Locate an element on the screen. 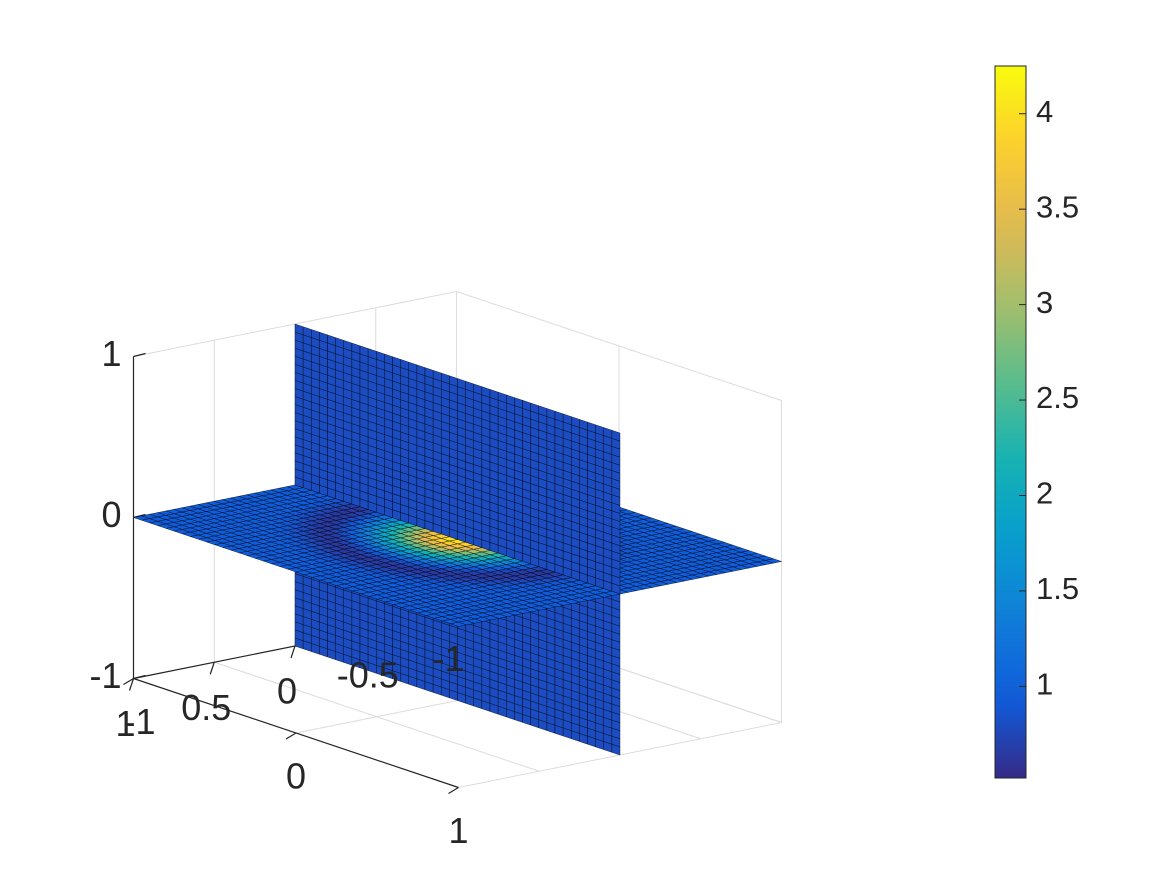 The height and width of the screenshot is (875, 1167). colorbar-tick-label: 3.5 is located at coordinates (1057, 206).